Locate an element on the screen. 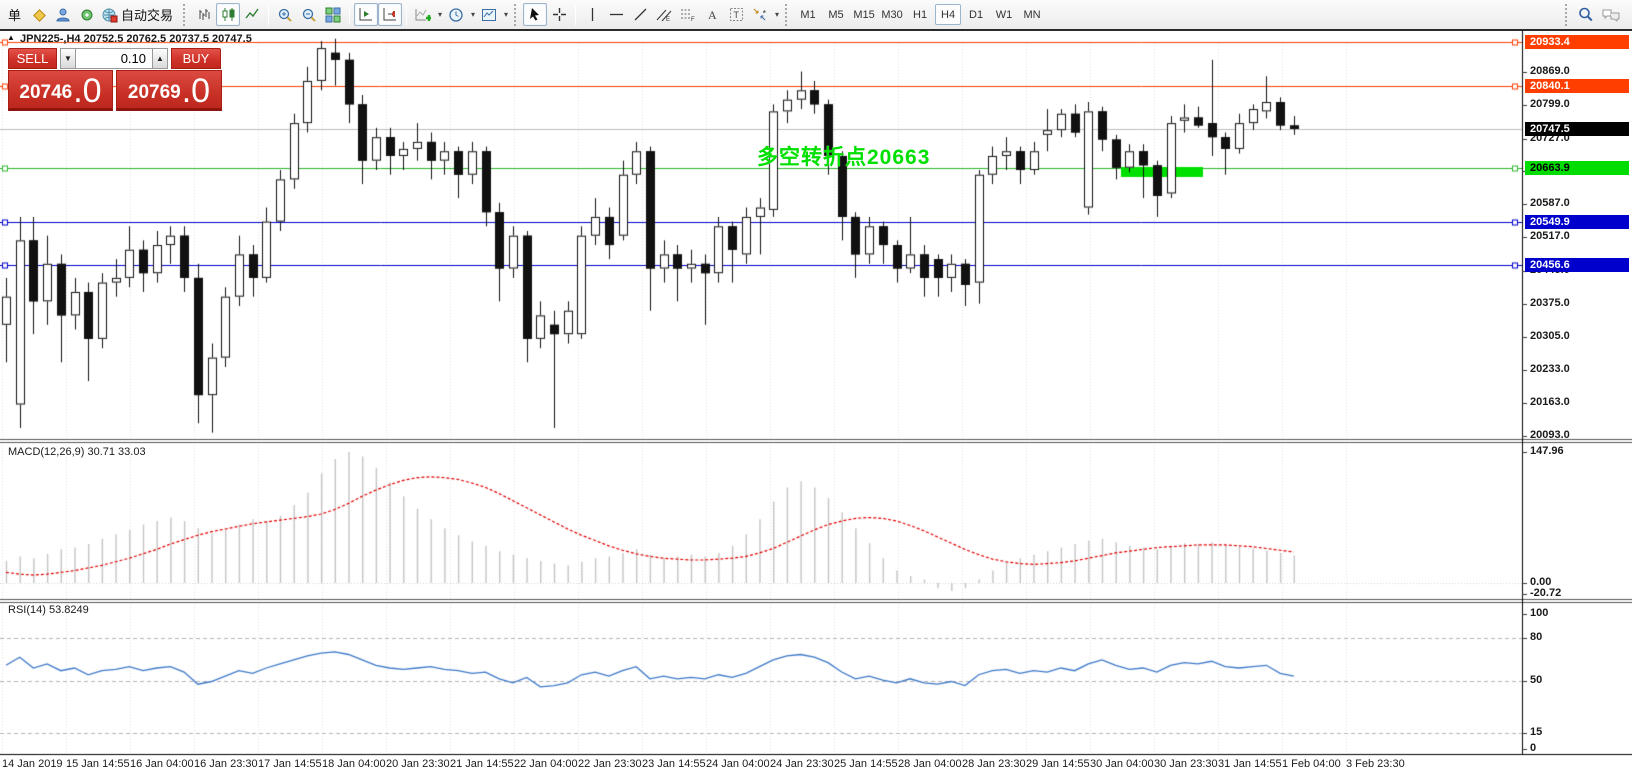 The height and width of the screenshot is (773, 1632). person-icon is located at coordinates (63, 15).